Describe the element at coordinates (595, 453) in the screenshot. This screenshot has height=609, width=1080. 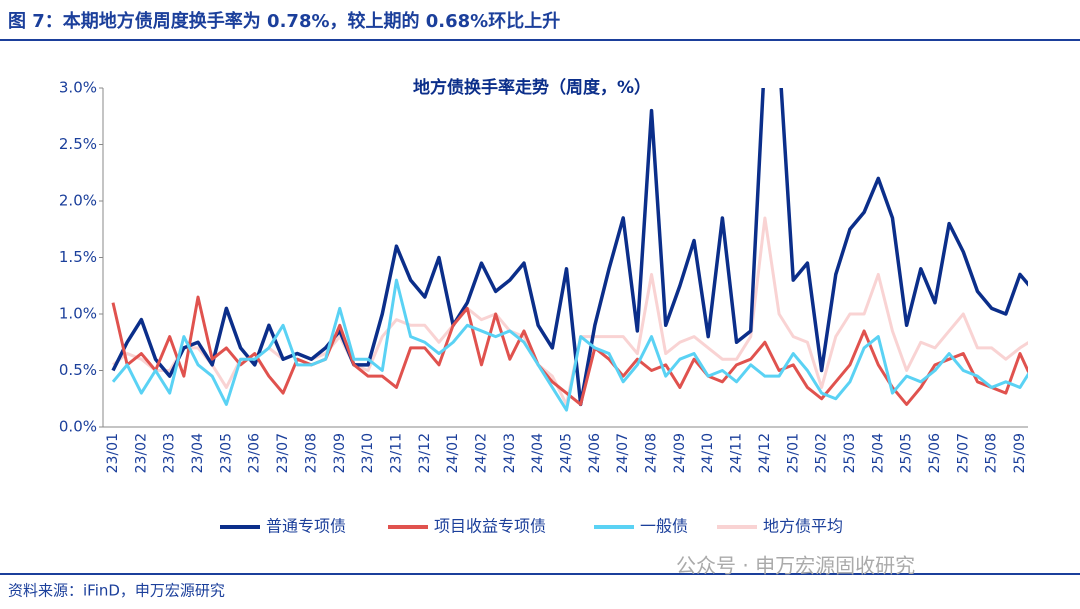
I see `x-tick-label: 24/06` at that location.